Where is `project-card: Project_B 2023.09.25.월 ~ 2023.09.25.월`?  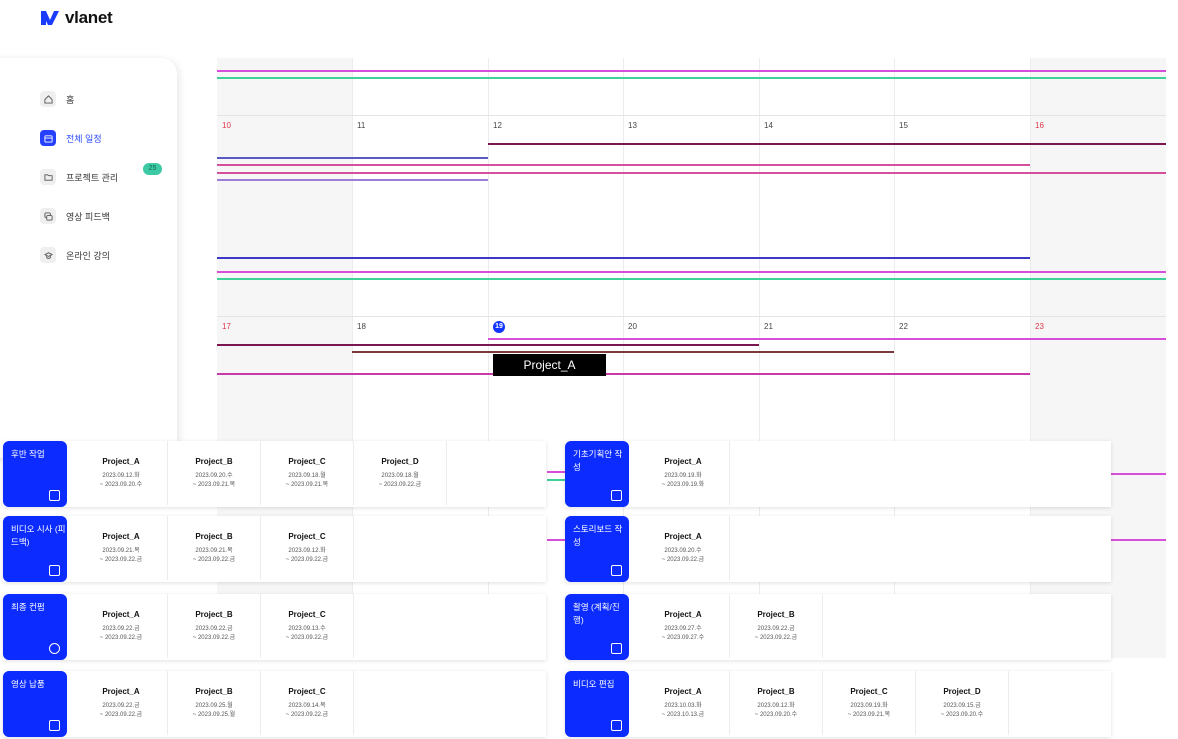 project-card: Project_B 2023.09.25.월 ~ 2023.09.25.월 is located at coordinates (214, 703).